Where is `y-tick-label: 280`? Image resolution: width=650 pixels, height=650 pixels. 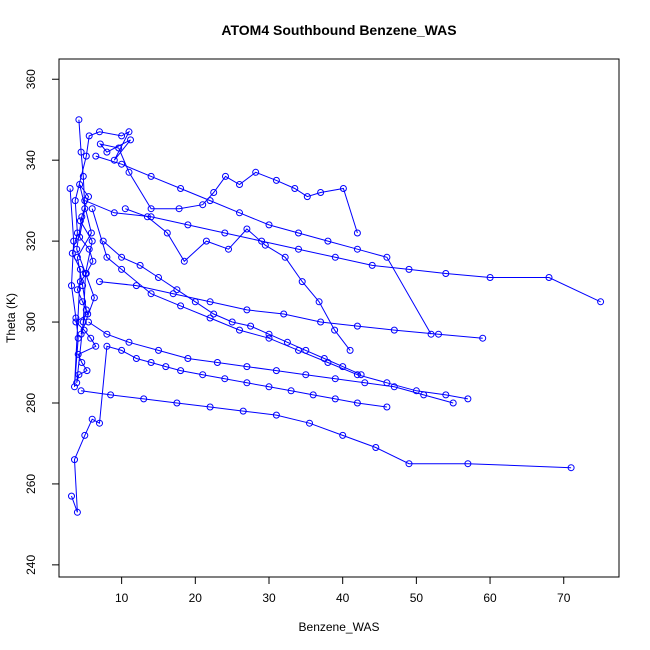
y-tick-label: 280 is located at coordinates (31, 403).